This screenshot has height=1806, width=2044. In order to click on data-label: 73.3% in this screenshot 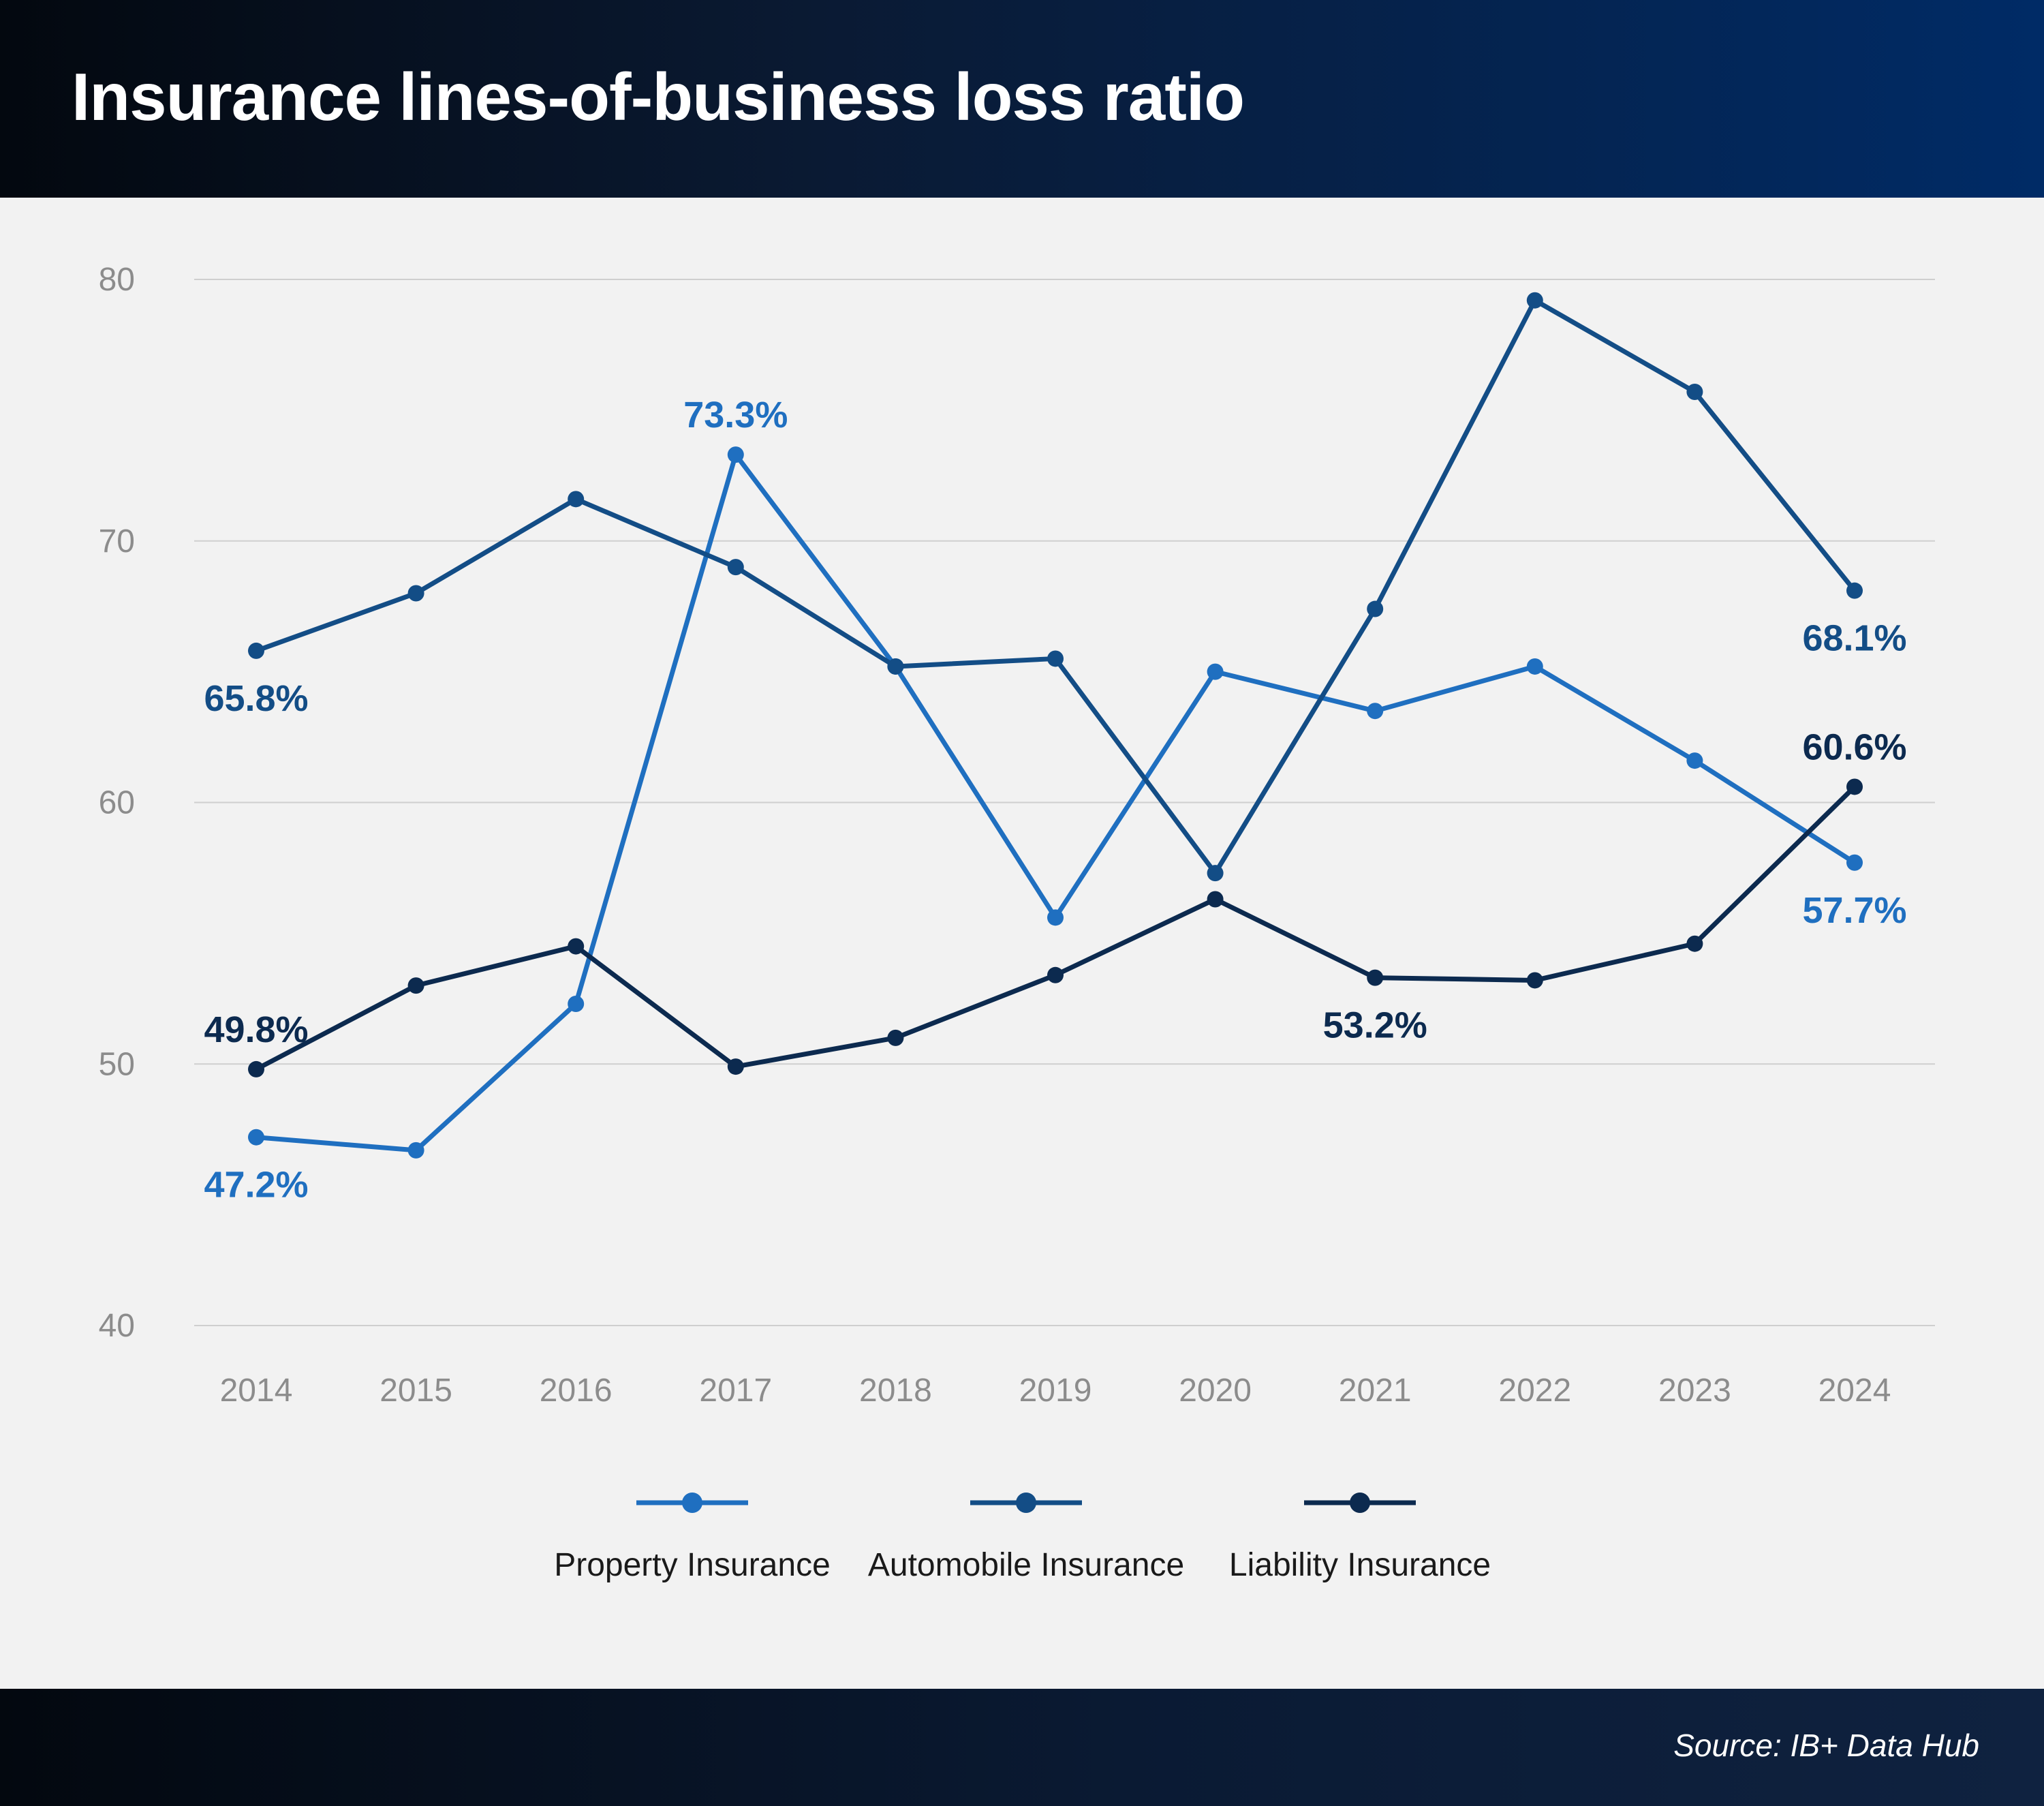, I will do `click(735, 415)`.